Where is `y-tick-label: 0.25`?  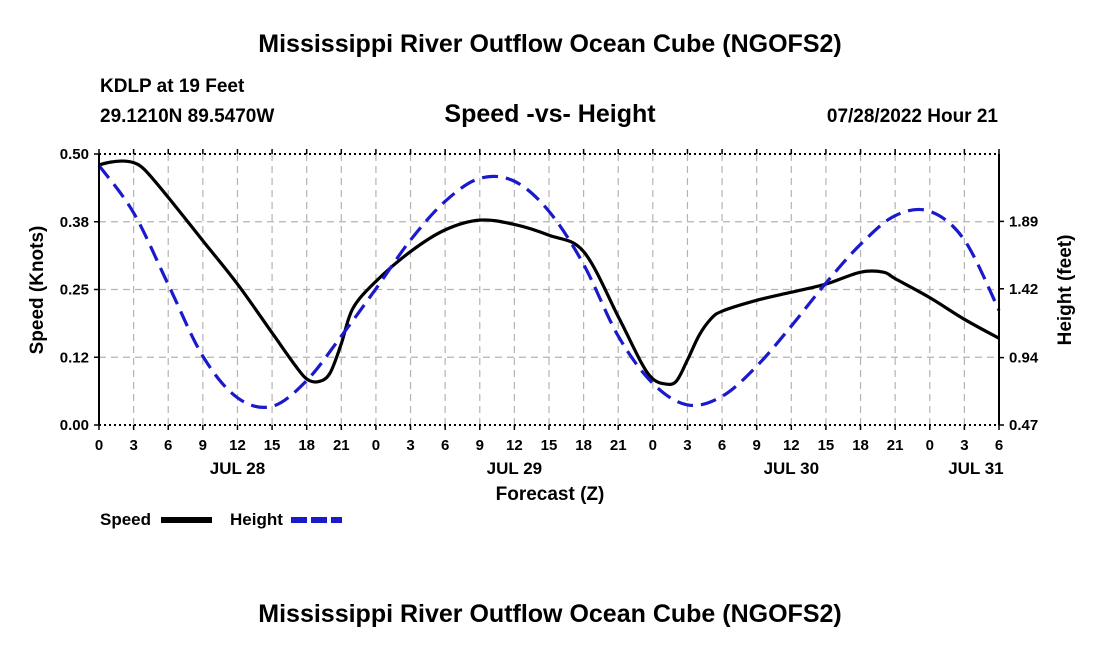
y-tick-label: 0.25 is located at coordinates (74, 290).